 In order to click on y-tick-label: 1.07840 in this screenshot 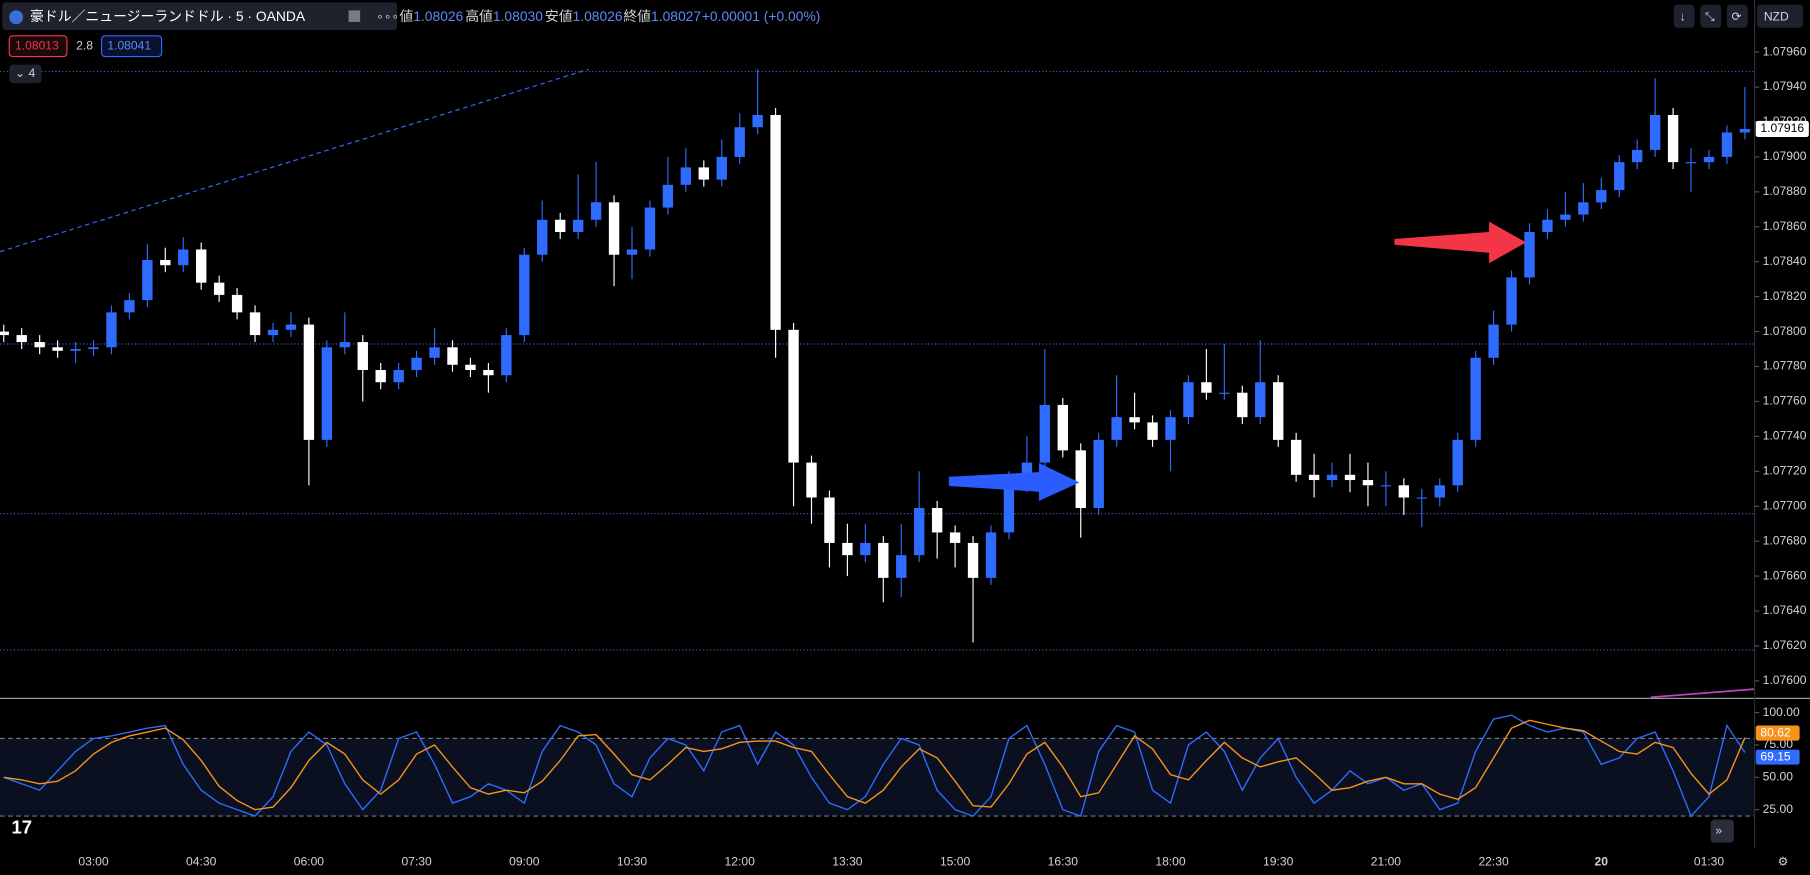, I will do `click(1785, 261)`.